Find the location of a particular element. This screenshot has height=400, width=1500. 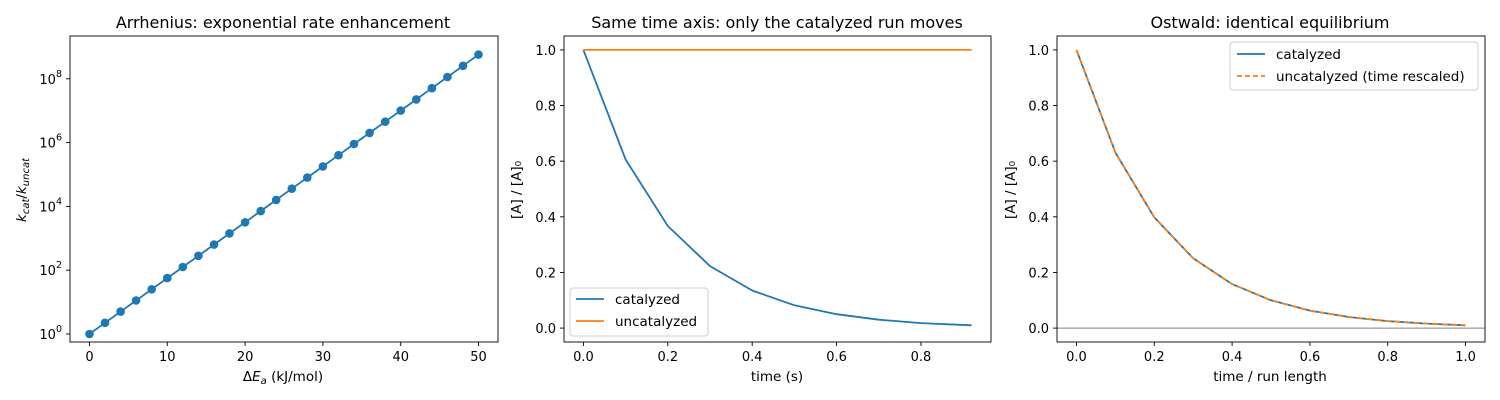

panel-2-xlabel: time (s) is located at coordinates (777, 377).